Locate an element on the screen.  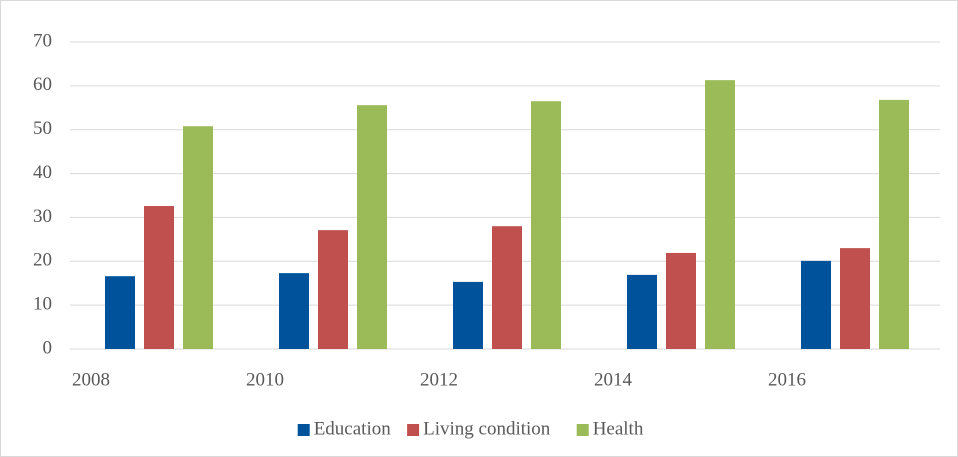
y-tick-label: 50 is located at coordinates (42, 128).